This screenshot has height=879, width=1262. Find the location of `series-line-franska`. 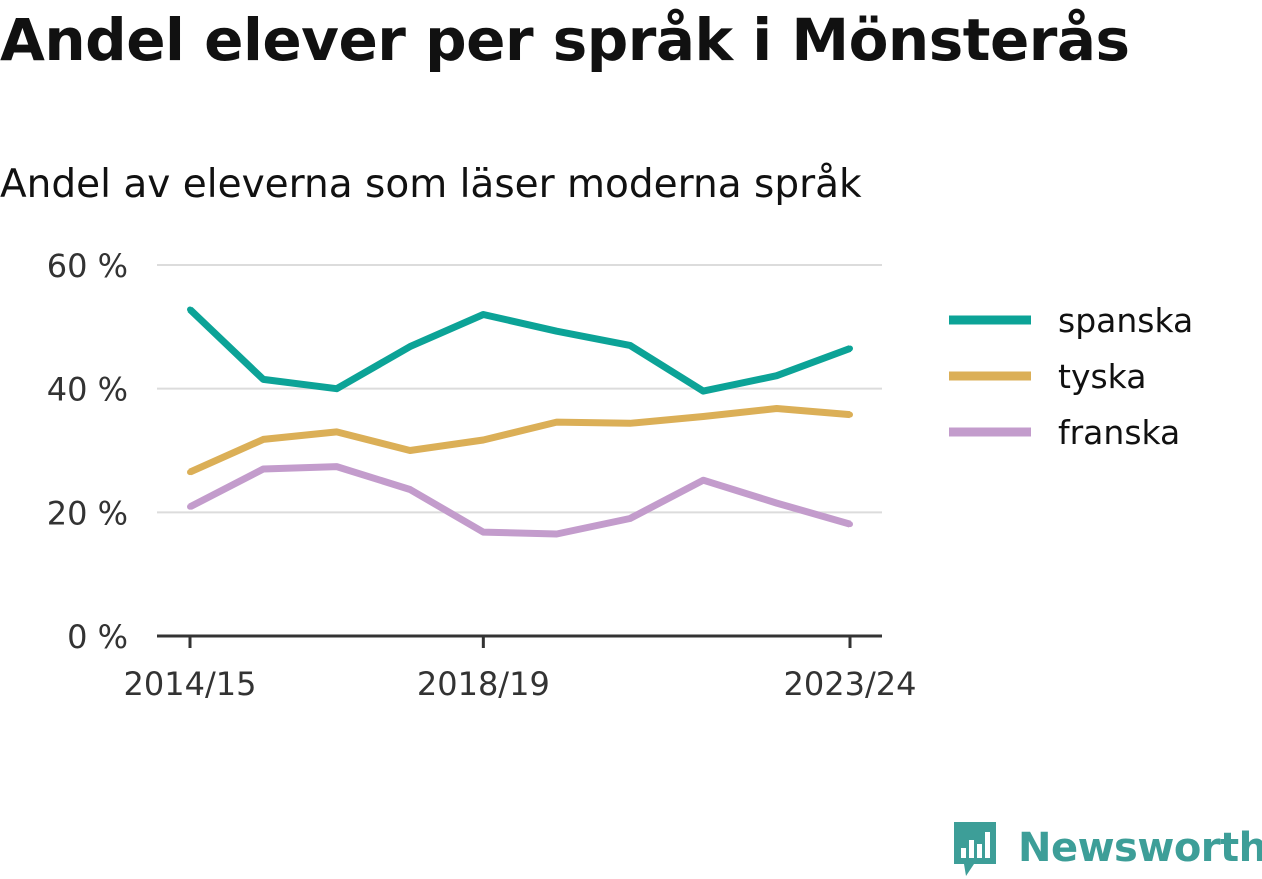

series-line-franska is located at coordinates (519, 500).